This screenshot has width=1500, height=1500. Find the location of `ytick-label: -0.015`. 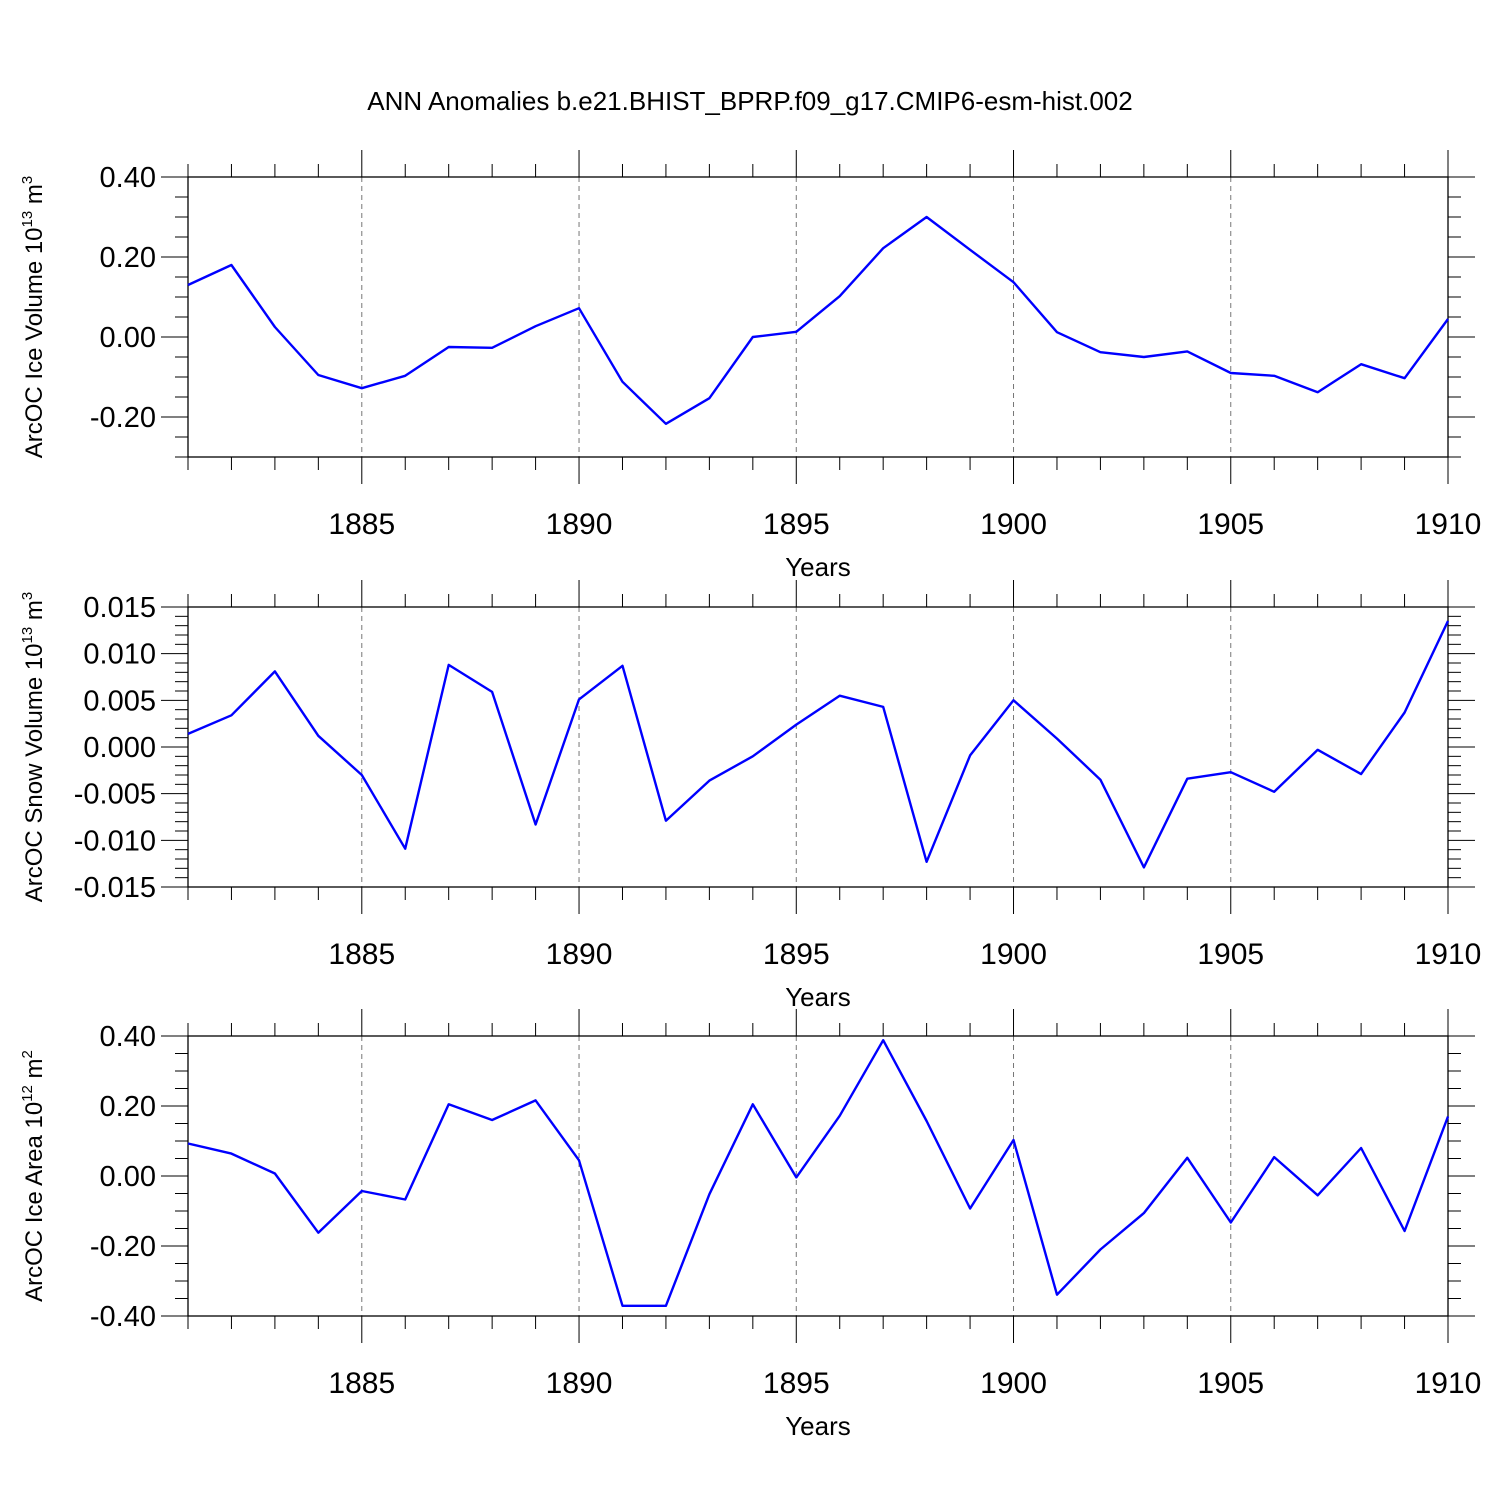

ytick-label: -0.015 is located at coordinates (115, 888).